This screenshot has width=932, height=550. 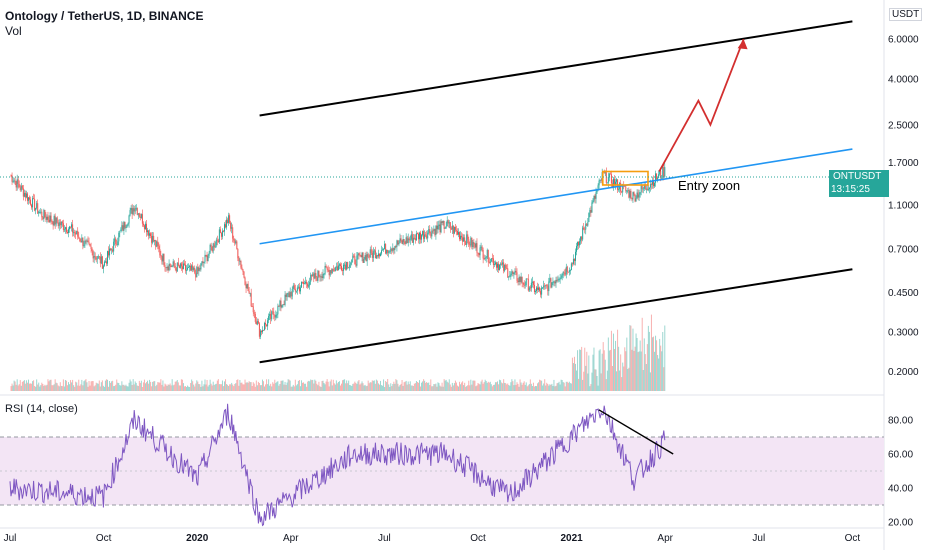 What do you see at coordinates (556, 68) in the screenshot?
I see `channel-upper-line` at bounding box center [556, 68].